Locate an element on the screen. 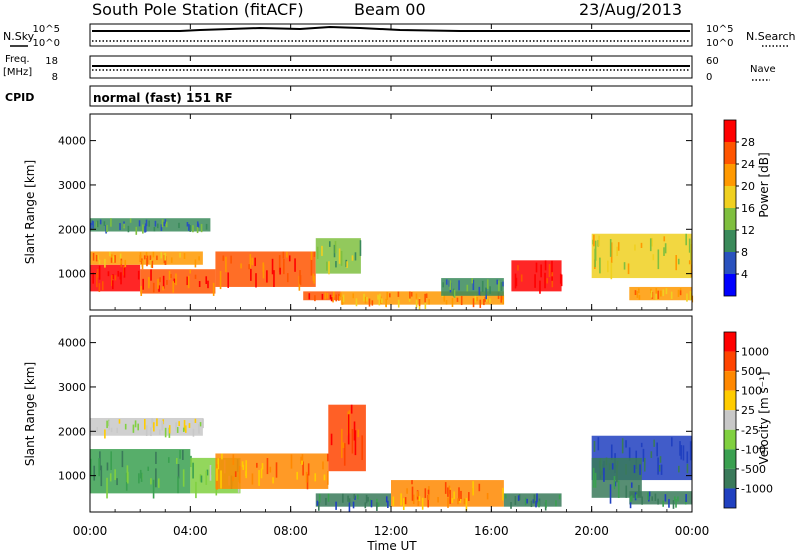  nave-label: Nave is located at coordinates (763, 69).